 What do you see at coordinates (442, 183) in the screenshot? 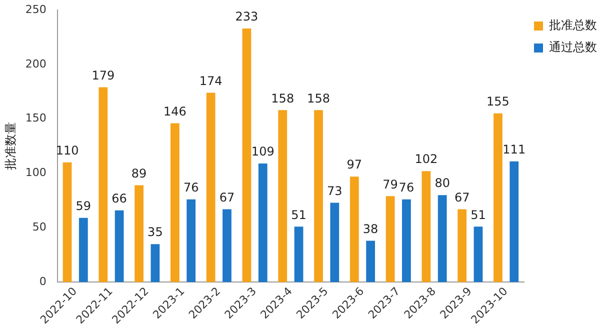
I see `data-label: 80` at bounding box center [442, 183].